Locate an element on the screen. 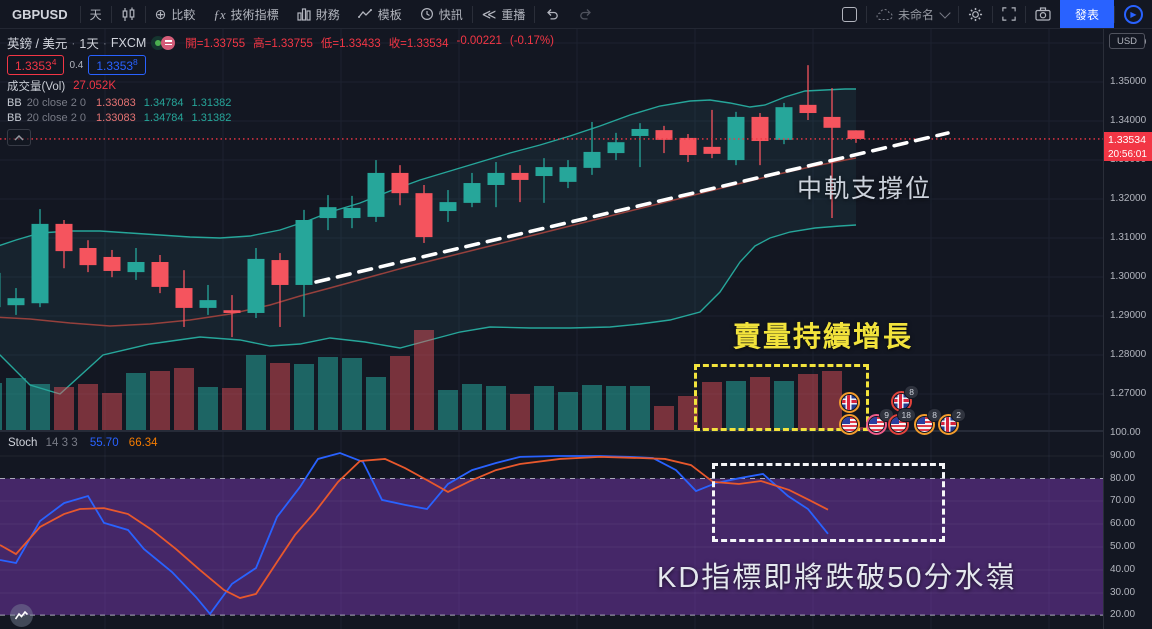 Image resolution: width=1152 pixels, height=629 pixels. cloud-save-button: 未命名 is located at coordinates (912, 14).